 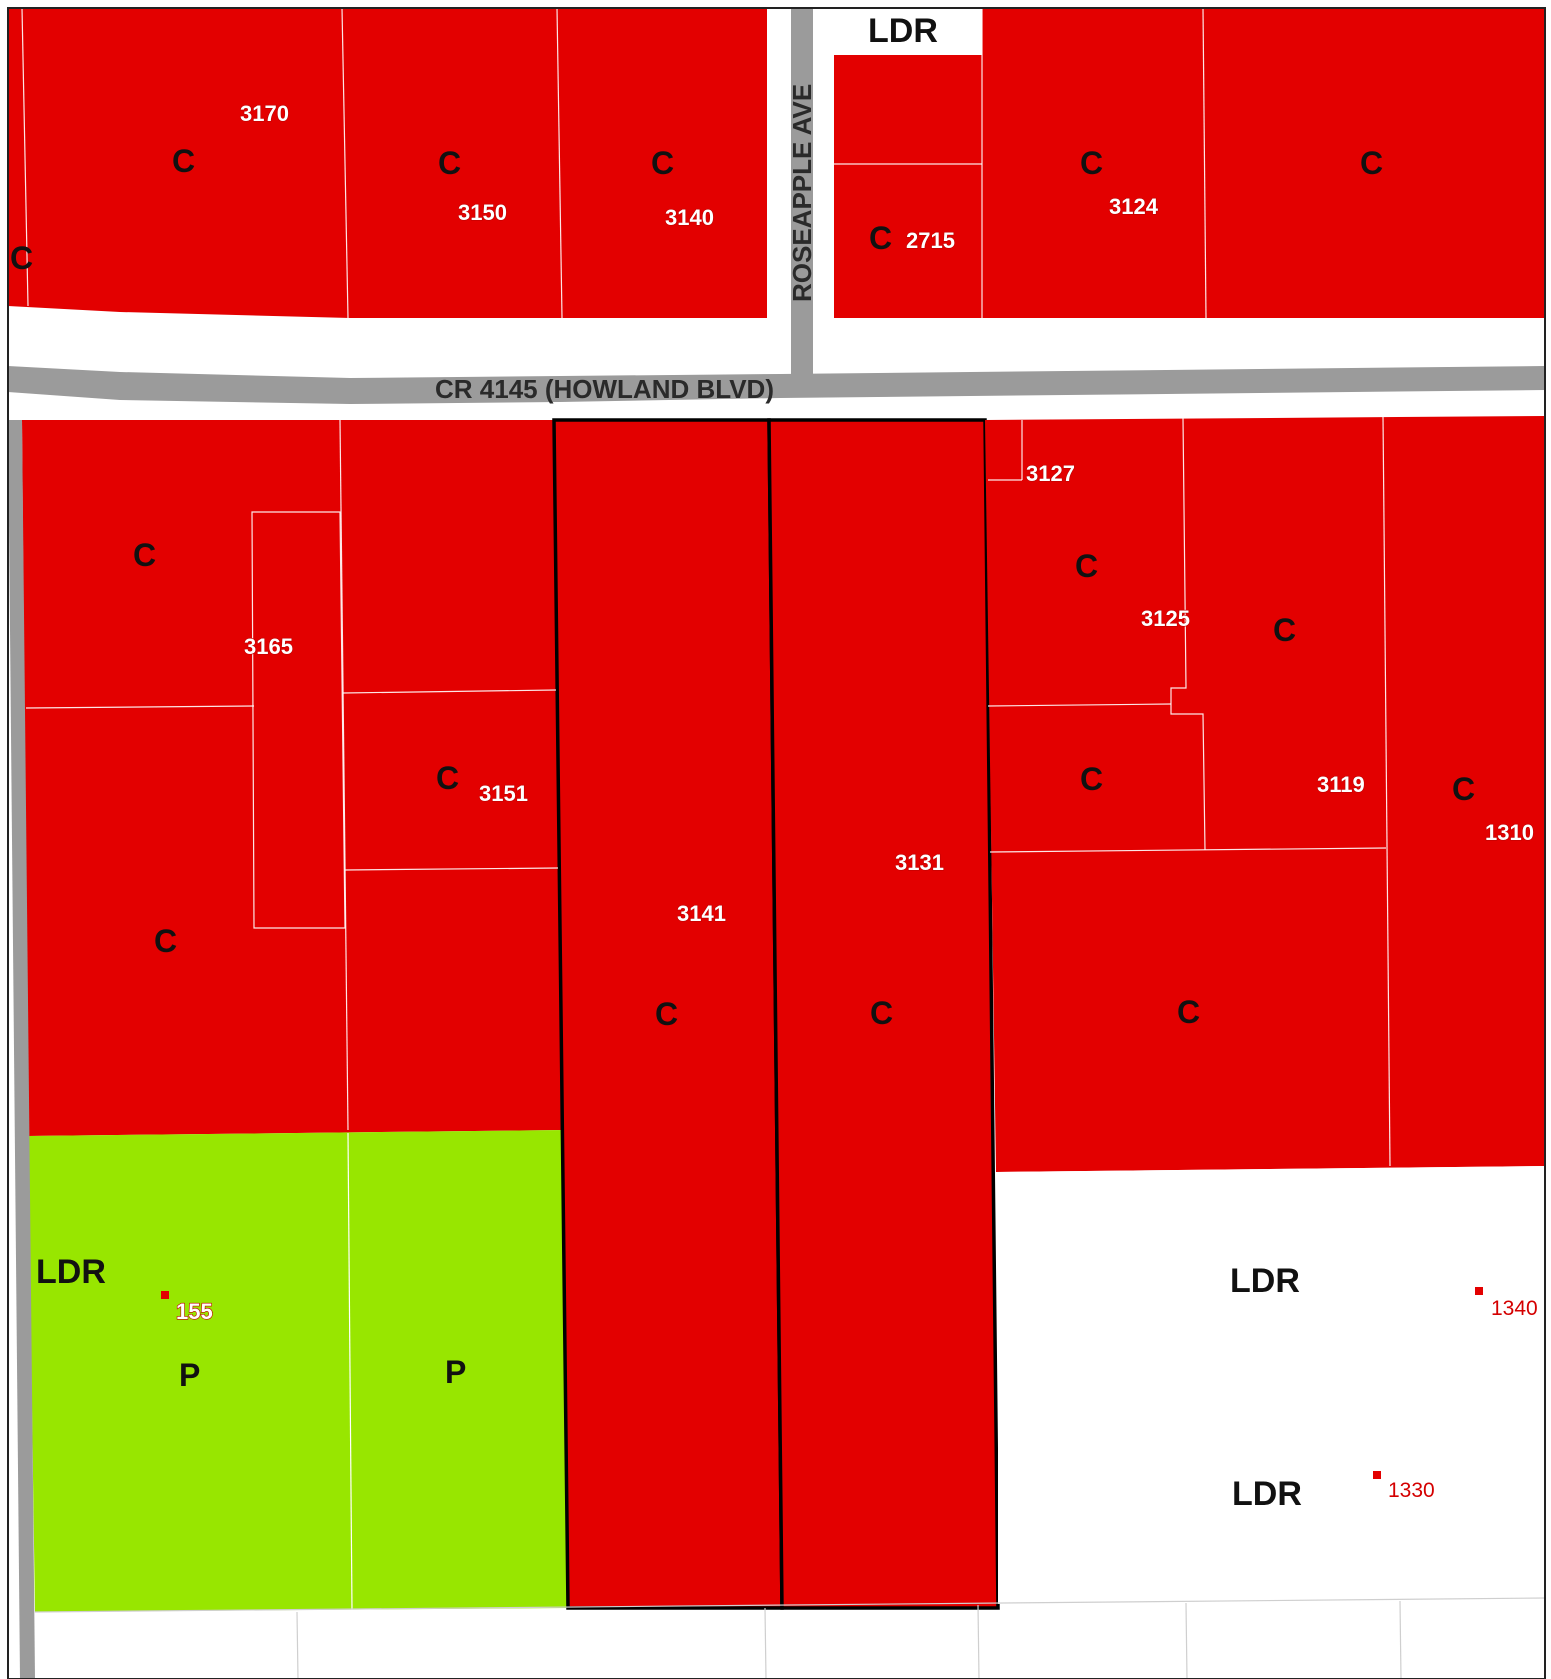 I want to click on left-edge-road, so click(x=21, y=1049).